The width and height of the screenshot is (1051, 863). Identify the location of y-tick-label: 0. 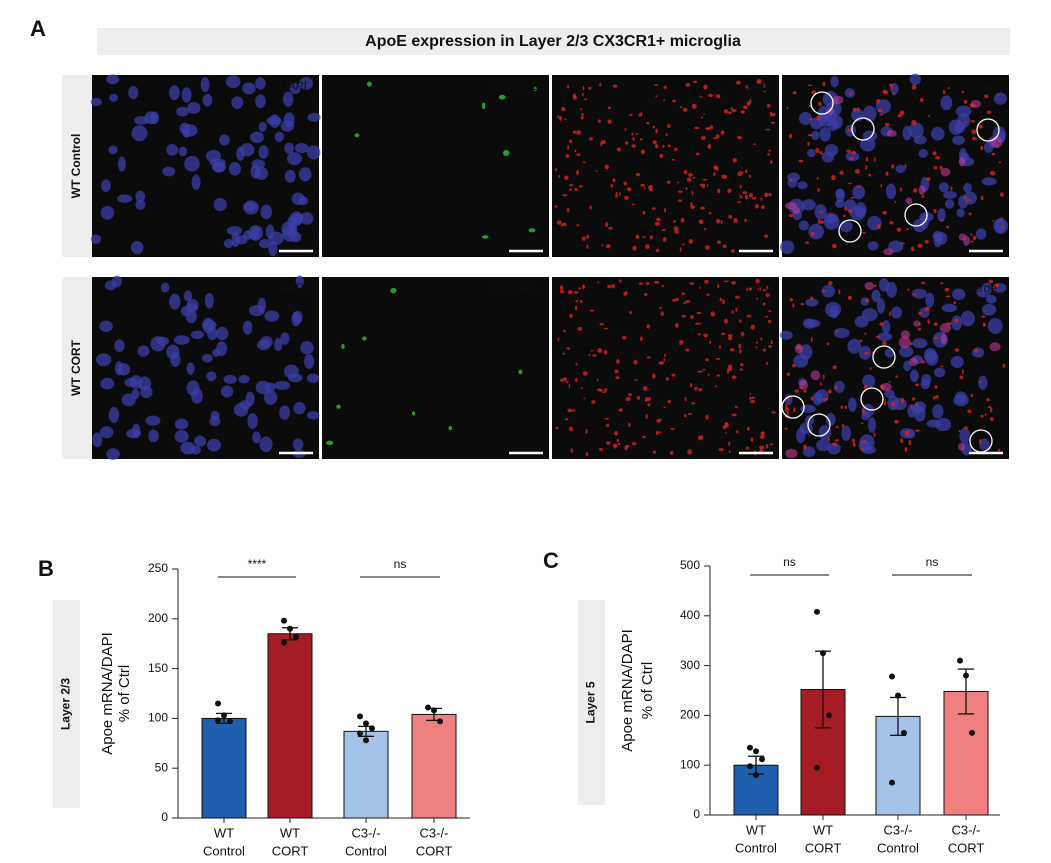
(164, 817).